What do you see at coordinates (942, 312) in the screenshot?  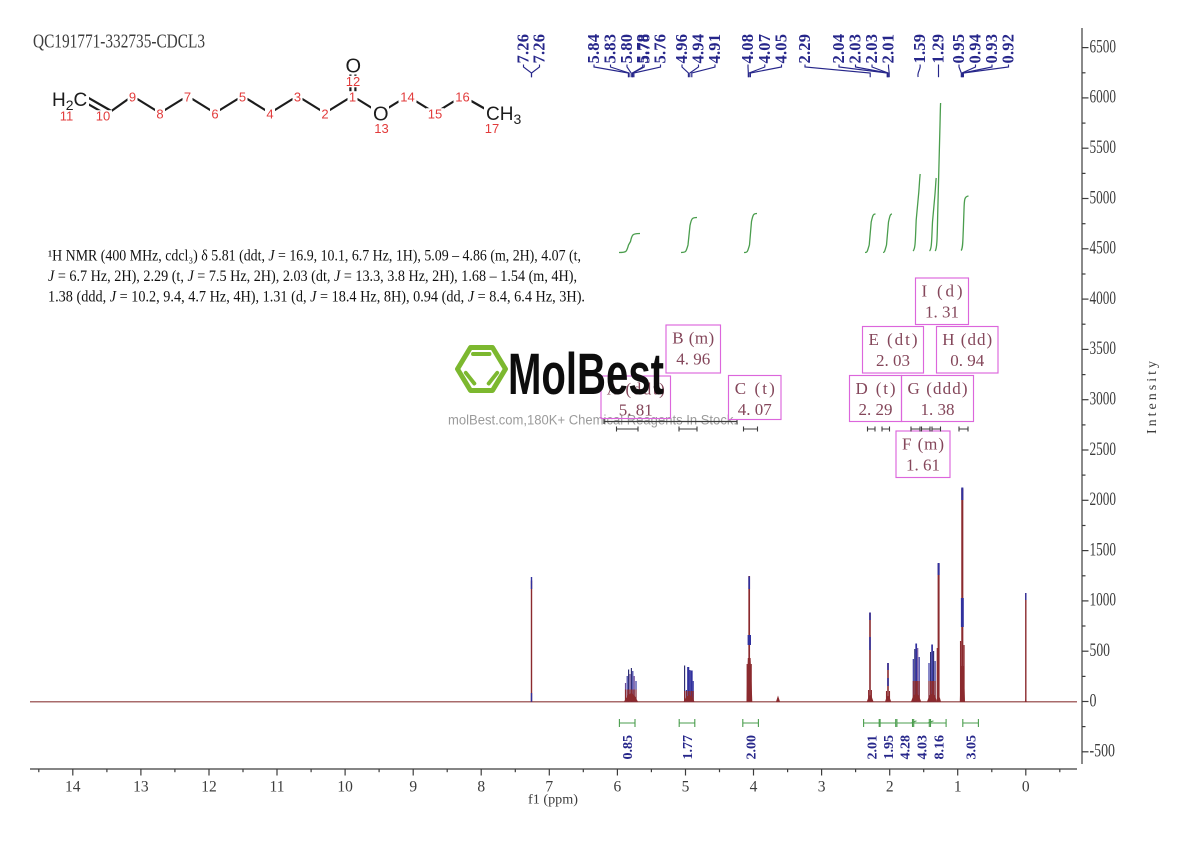 I see `svg-text: 1. 31` at bounding box center [942, 312].